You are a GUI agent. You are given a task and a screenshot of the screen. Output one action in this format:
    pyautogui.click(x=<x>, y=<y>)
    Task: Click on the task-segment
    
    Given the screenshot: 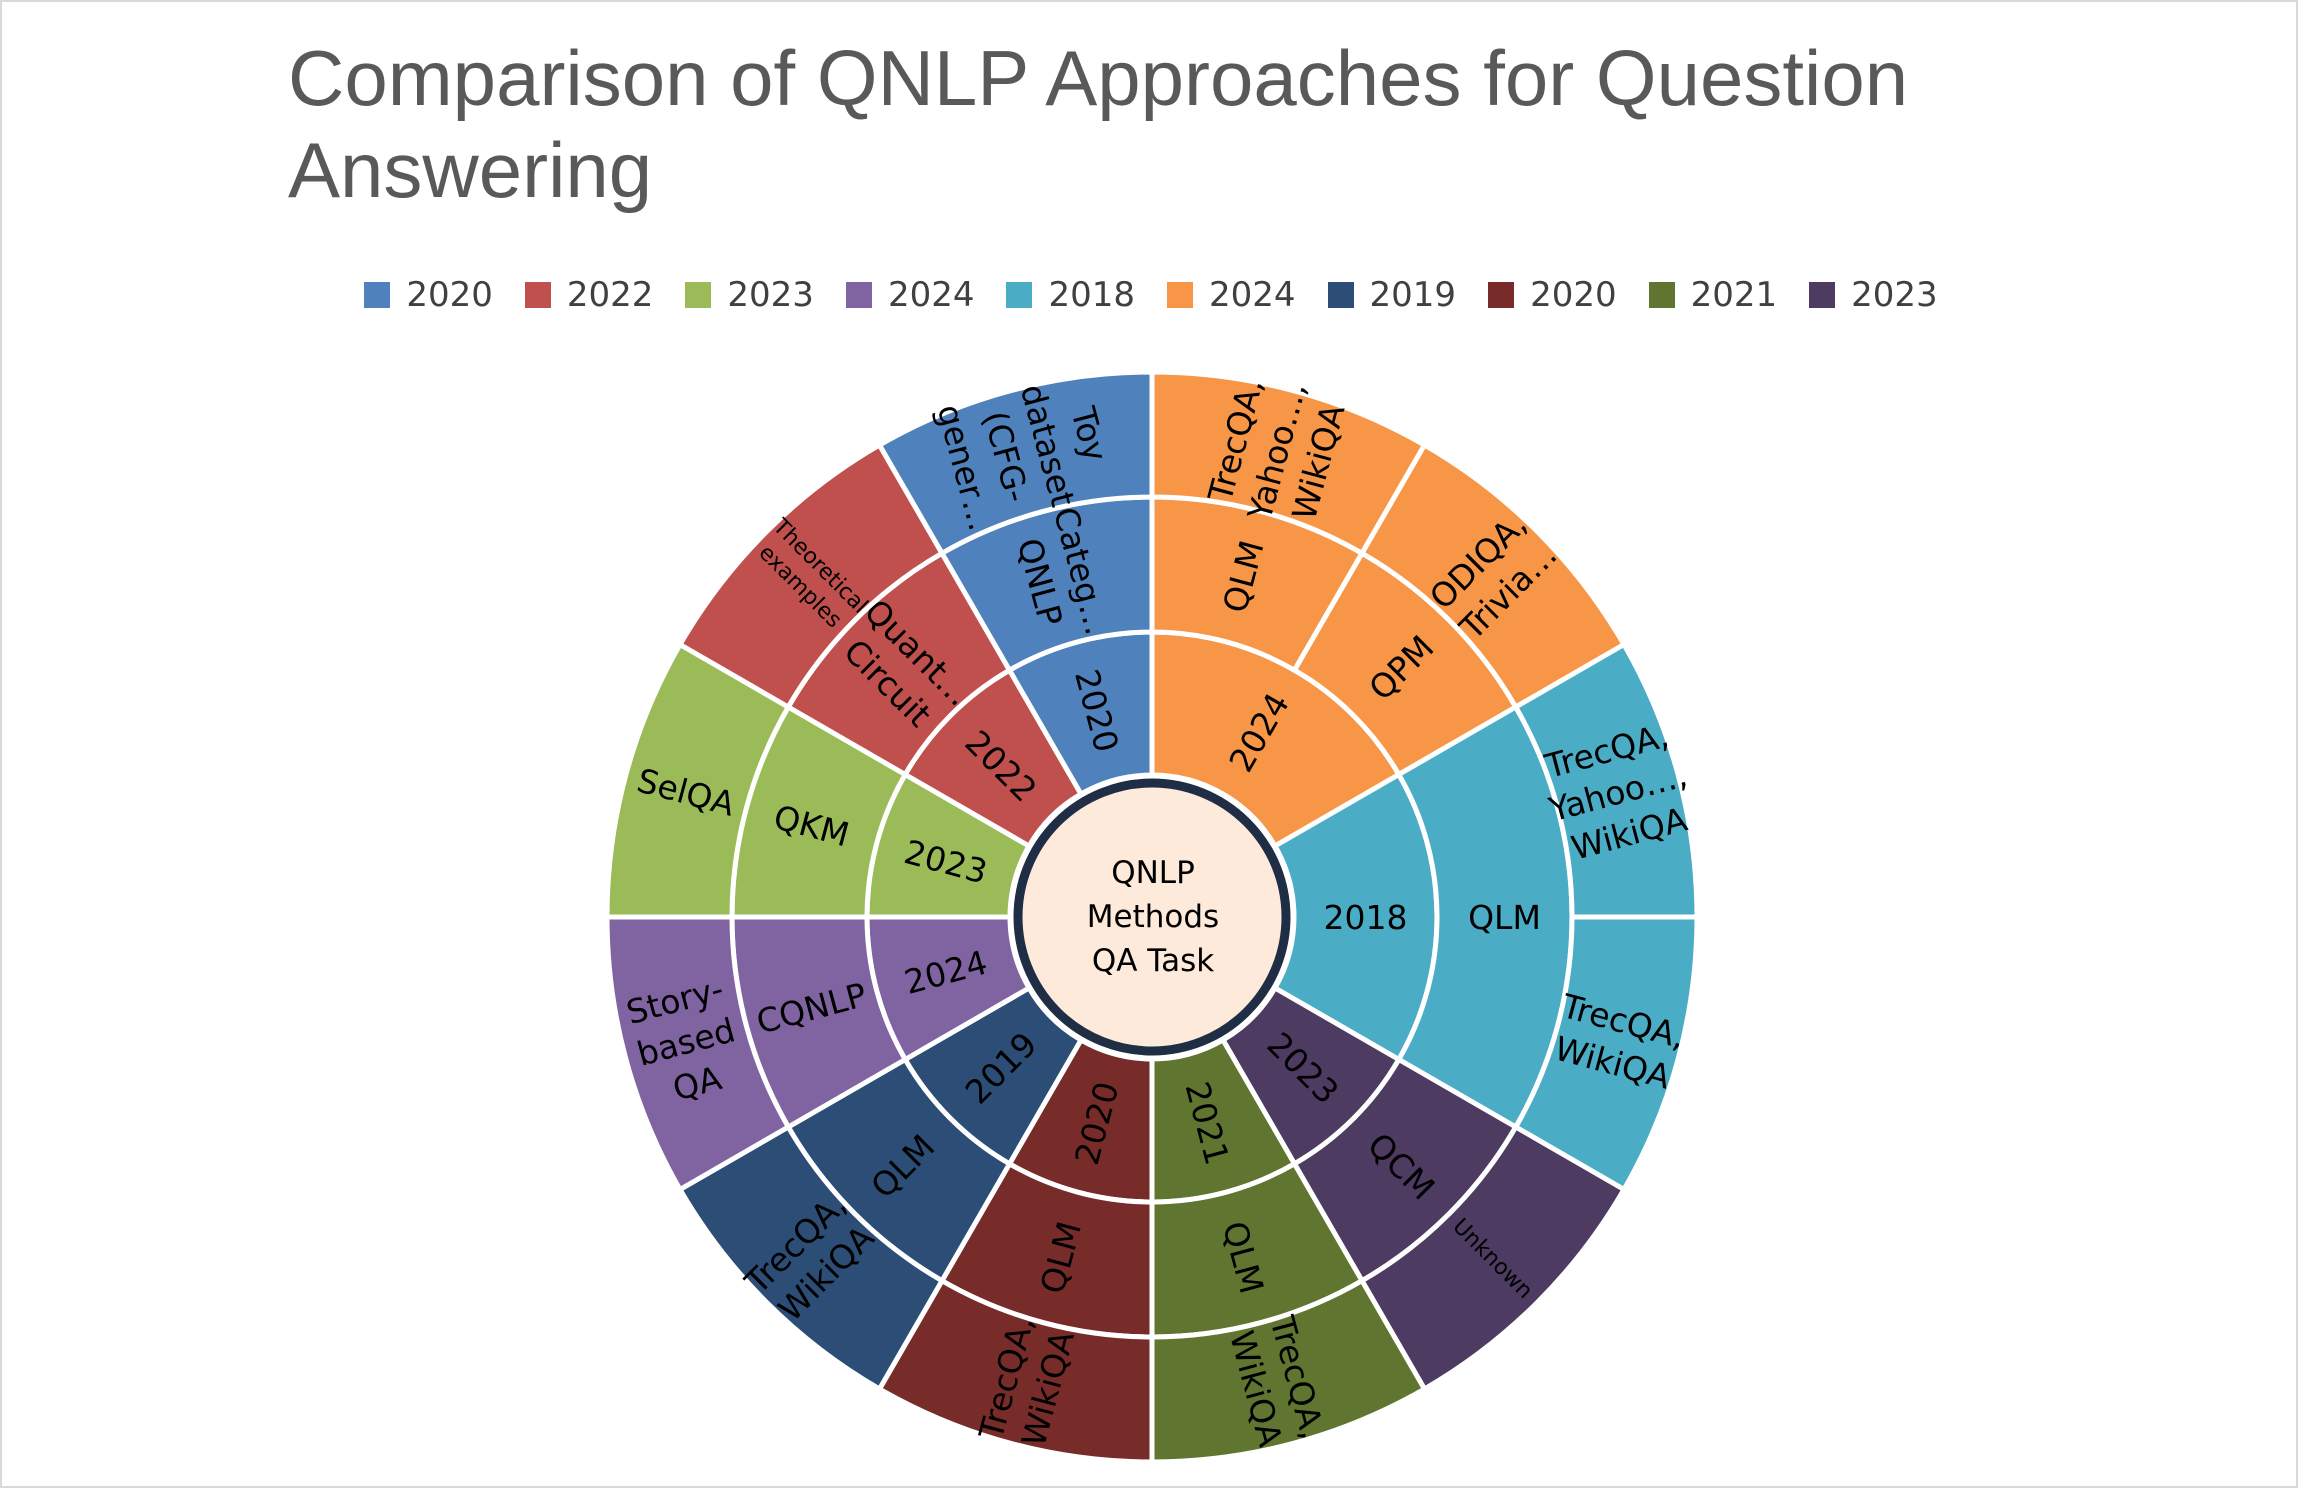 What is the action you would take?
    pyautogui.click(x=1015, y=463)
    